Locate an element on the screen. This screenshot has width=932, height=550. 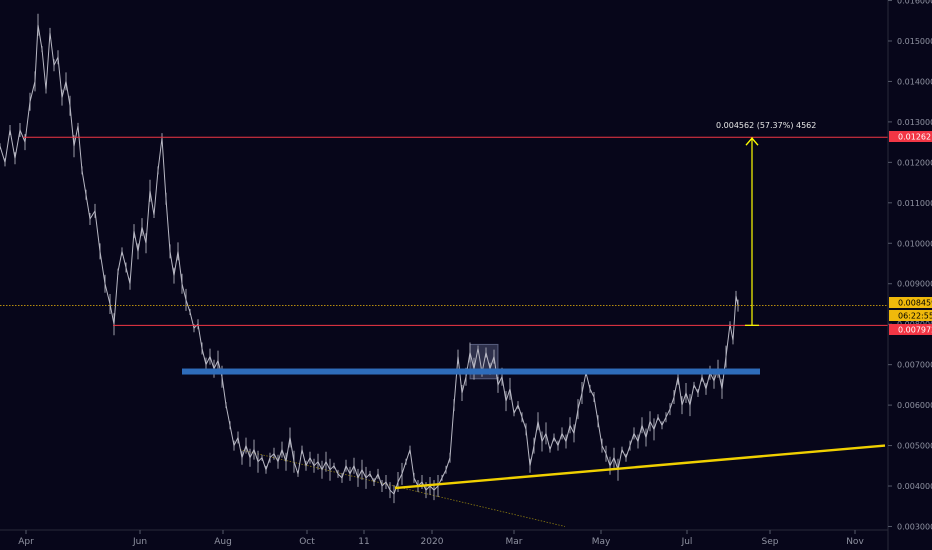
time-tick-label: Apr is located at coordinates (26, 542).